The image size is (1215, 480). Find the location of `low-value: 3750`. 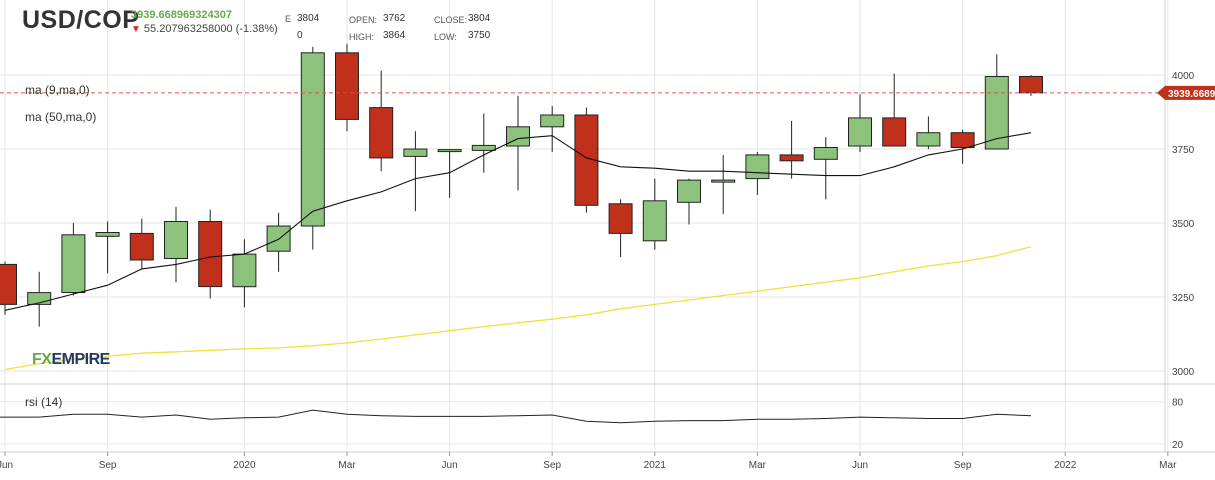

low-value: 3750 is located at coordinates (479, 35).